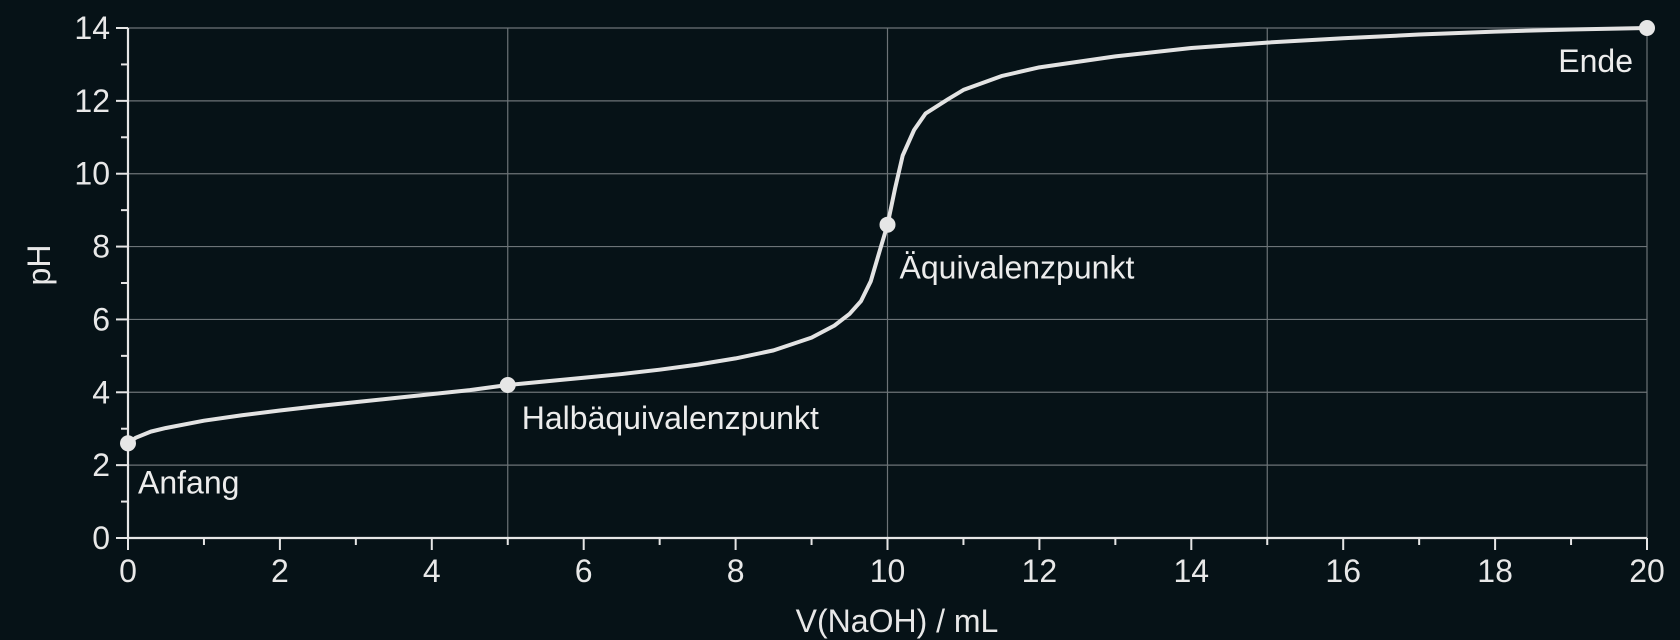  Describe the element at coordinates (101, 465) in the screenshot. I see `y-tick-label: 2` at that location.